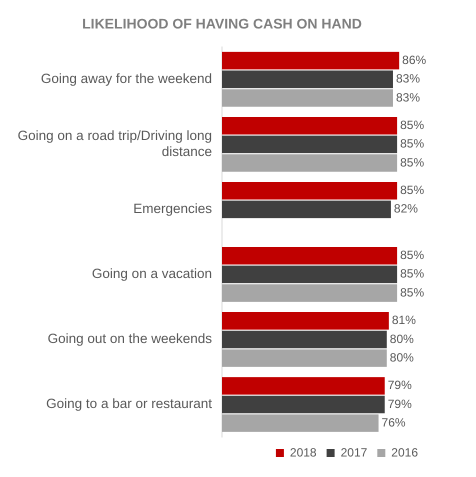  I want to click on legend-label: 2017, so click(354, 452).